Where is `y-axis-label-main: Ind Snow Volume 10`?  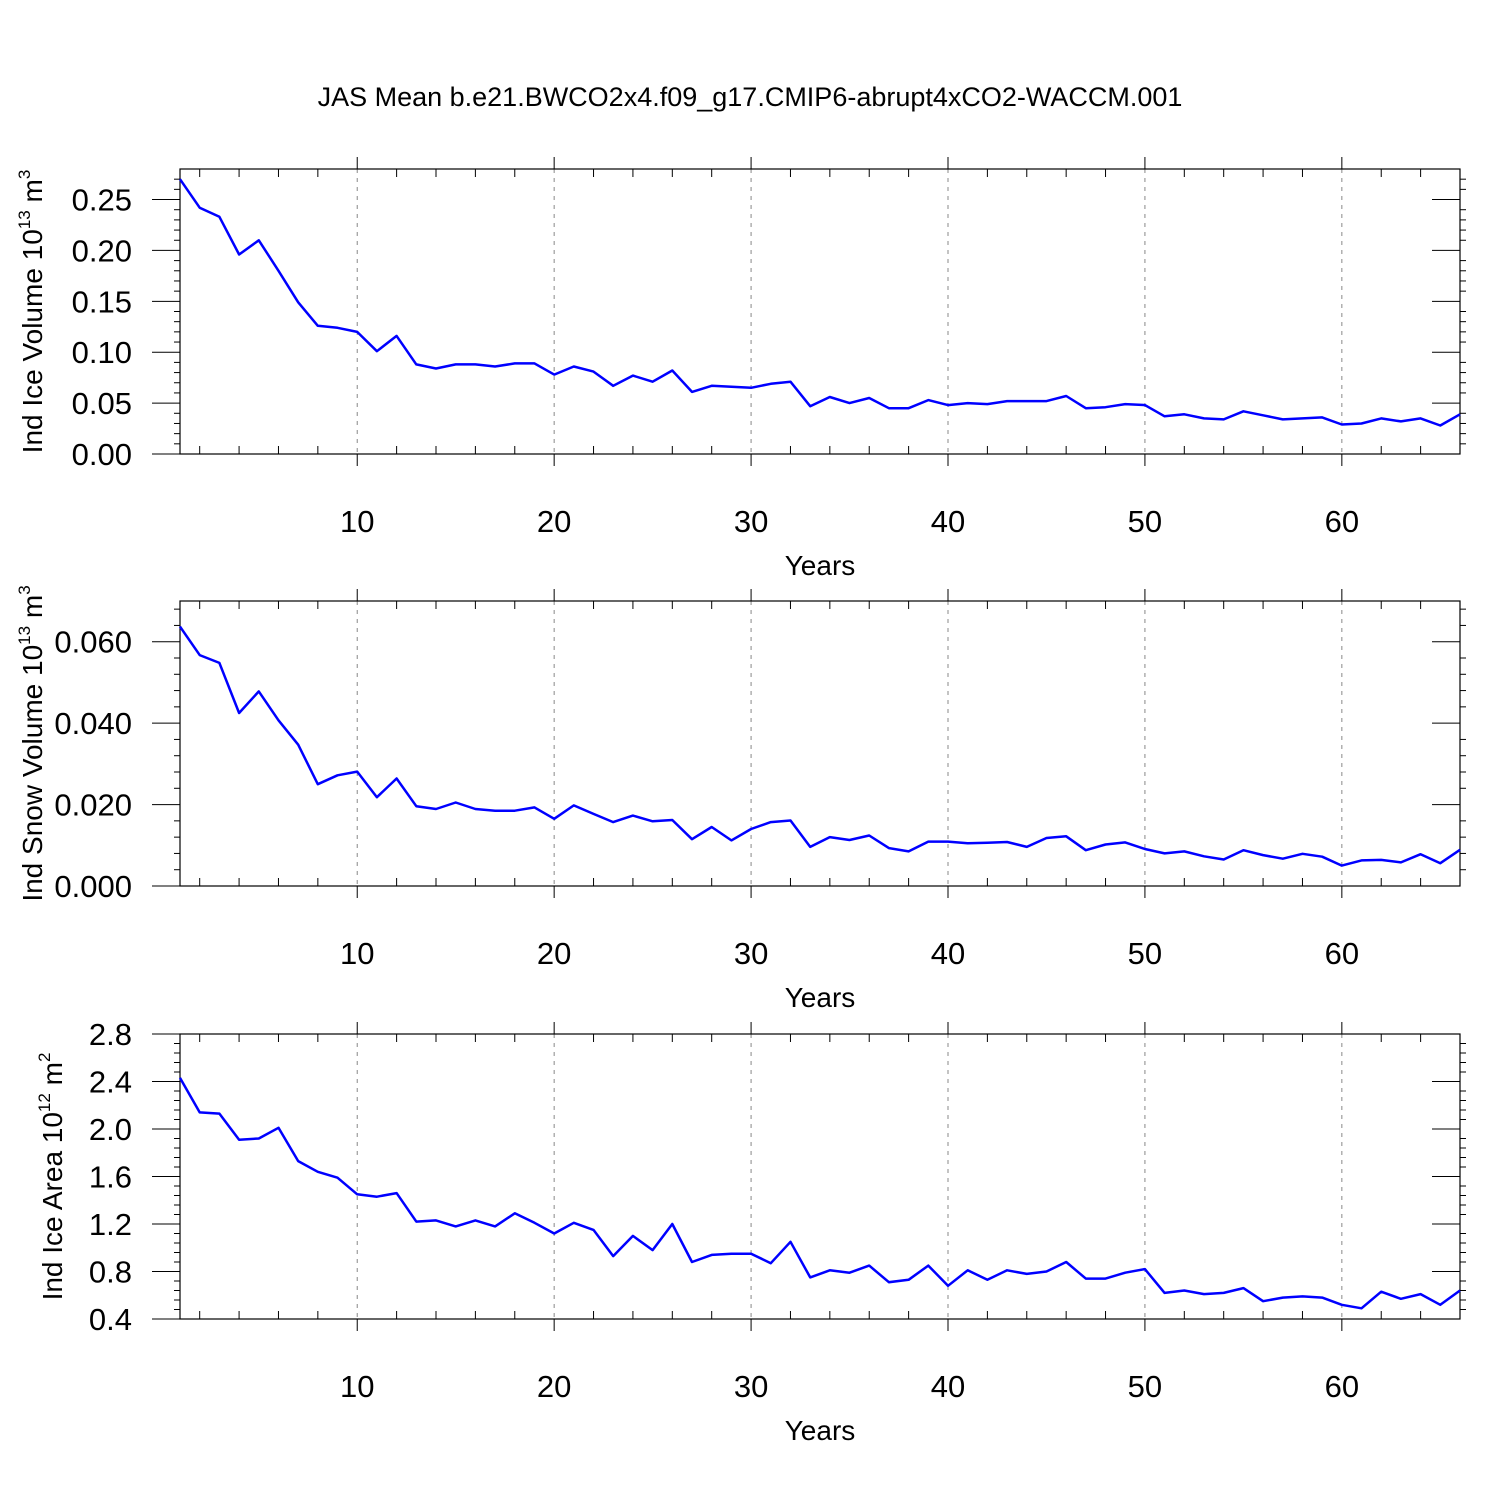 y-axis-label-main: Ind Snow Volume 10 is located at coordinates (32, 773).